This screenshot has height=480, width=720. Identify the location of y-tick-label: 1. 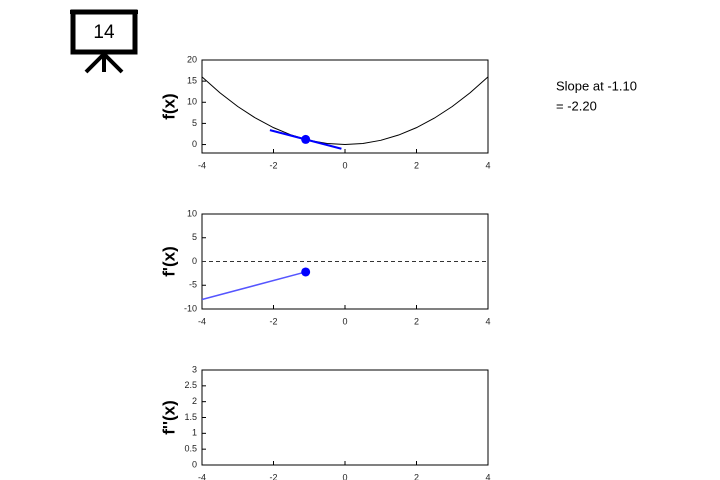
(194, 433).